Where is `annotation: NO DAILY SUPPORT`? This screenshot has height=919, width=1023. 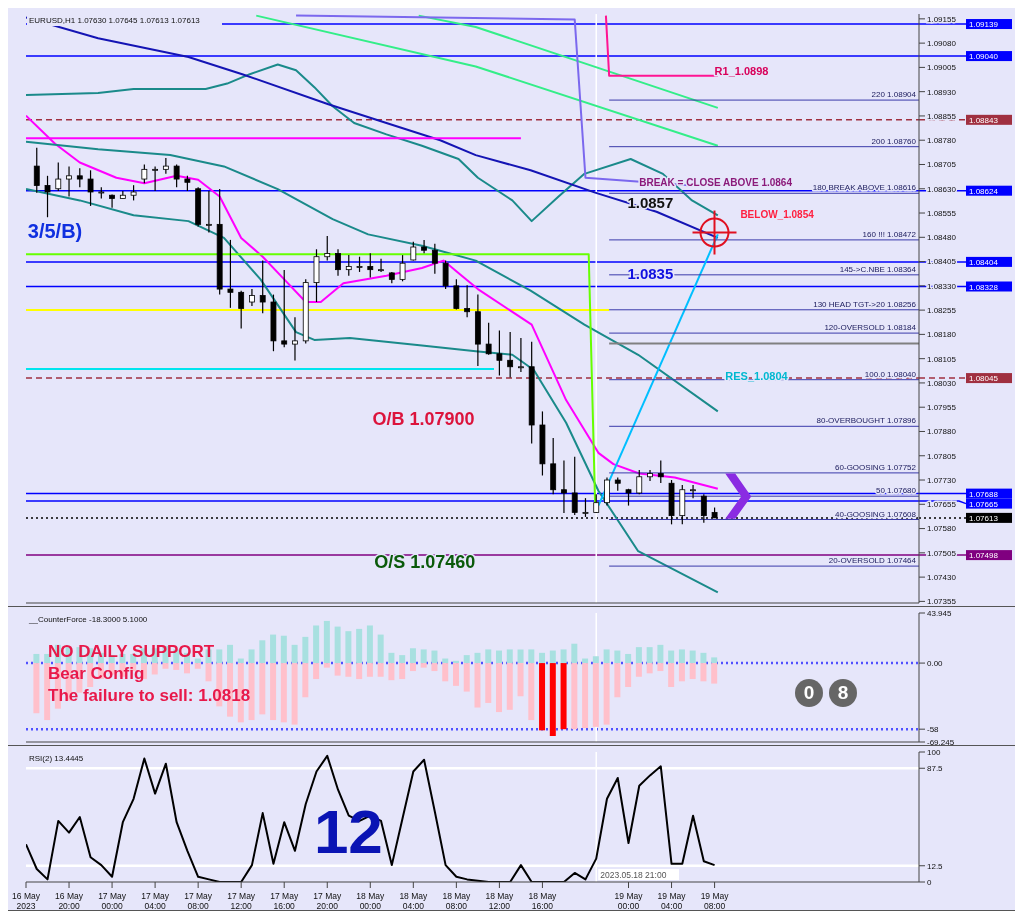 annotation: NO DAILY SUPPORT is located at coordinates (131, 651).